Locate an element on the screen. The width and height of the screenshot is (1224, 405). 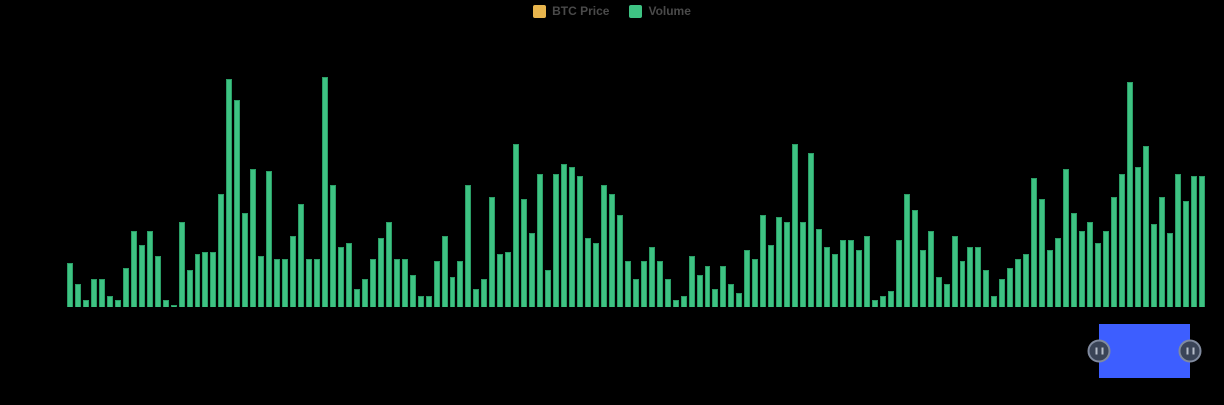
datazoom-left-handle is located at coordinates (1099, 351).